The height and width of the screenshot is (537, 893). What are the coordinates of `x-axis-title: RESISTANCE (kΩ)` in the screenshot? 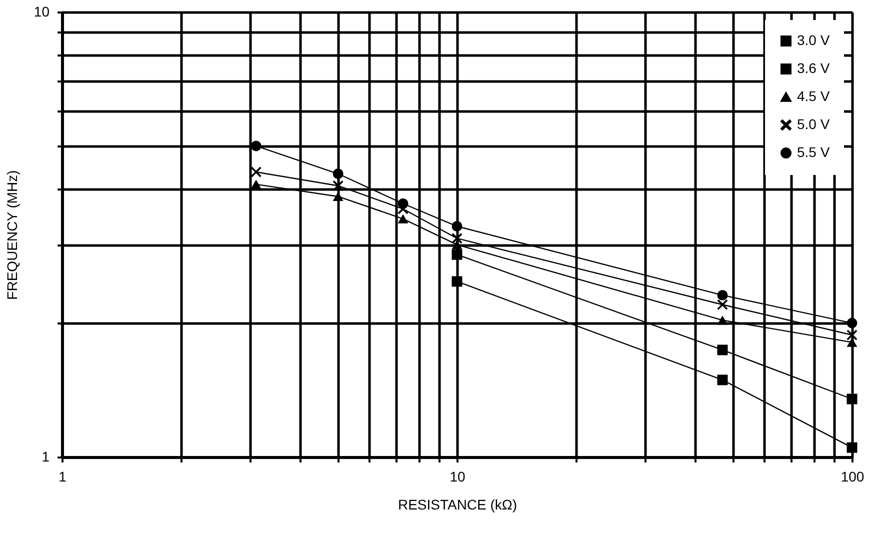 It's located at (458, 504).